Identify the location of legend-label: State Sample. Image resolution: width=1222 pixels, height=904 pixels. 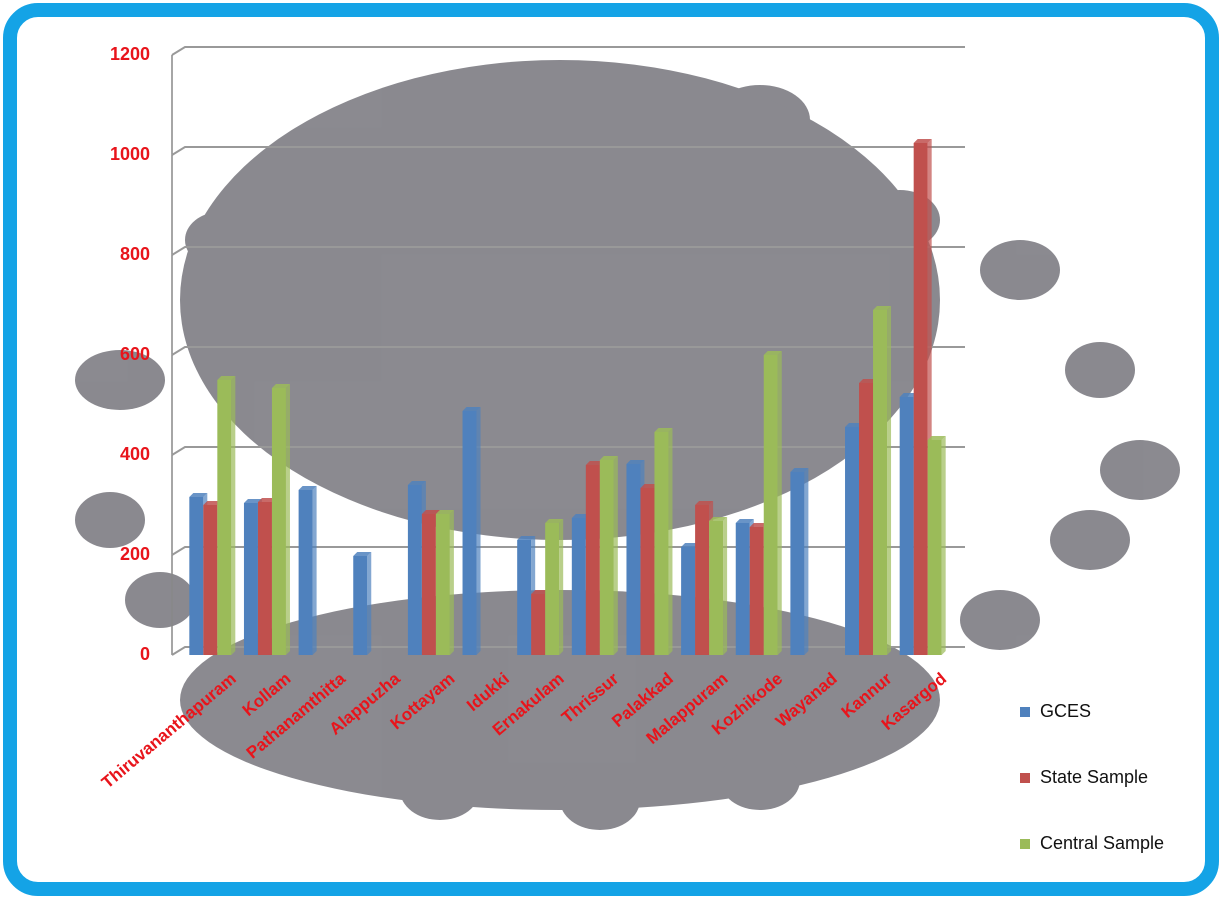
(1094, 777).